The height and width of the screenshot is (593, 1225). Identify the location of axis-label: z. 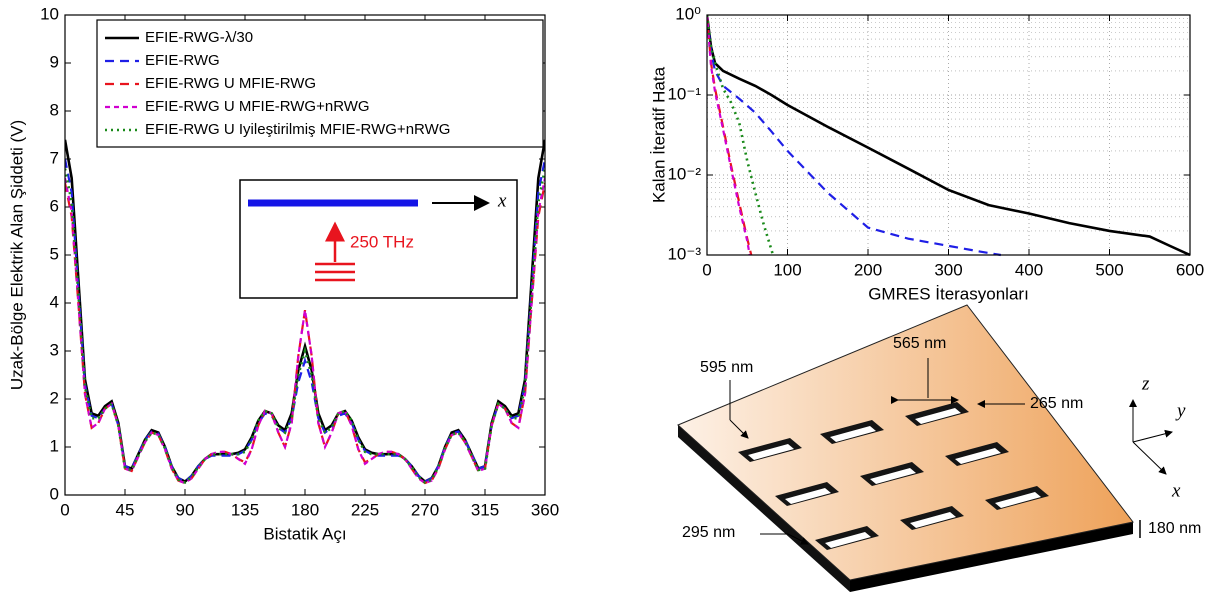
(1145, 383).